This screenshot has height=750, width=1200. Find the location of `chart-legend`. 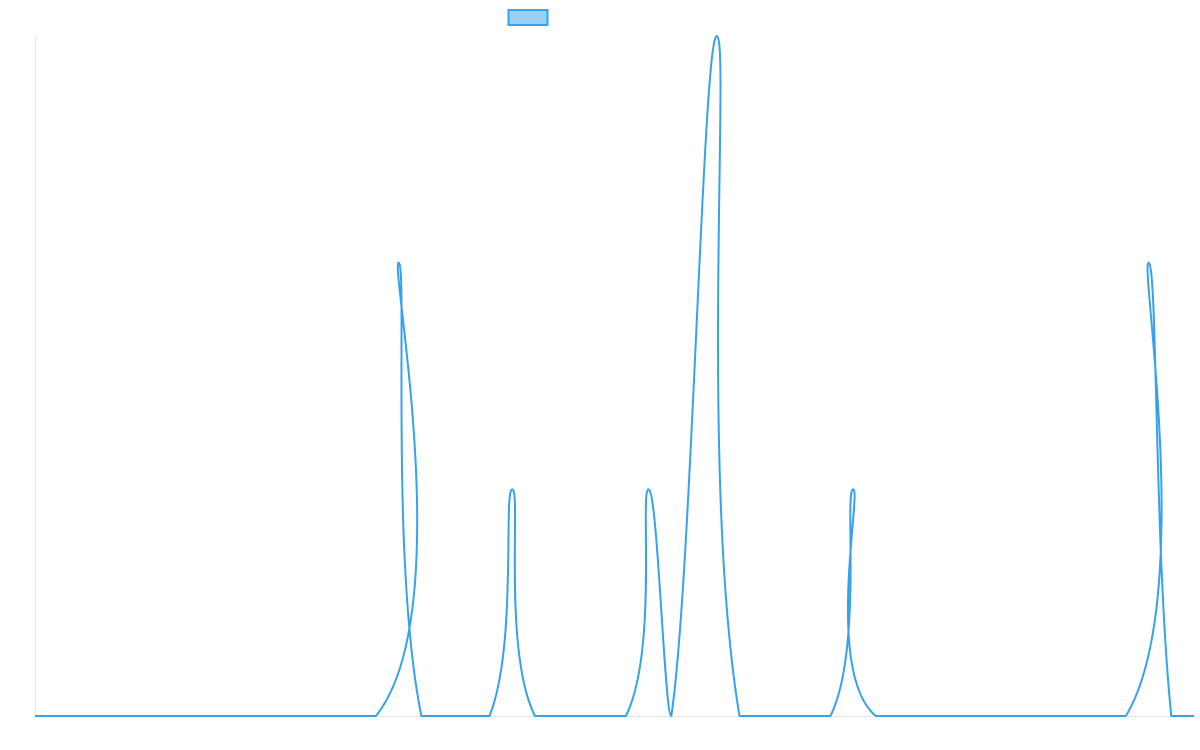

chart-legend is located at coordinates (528, 17).